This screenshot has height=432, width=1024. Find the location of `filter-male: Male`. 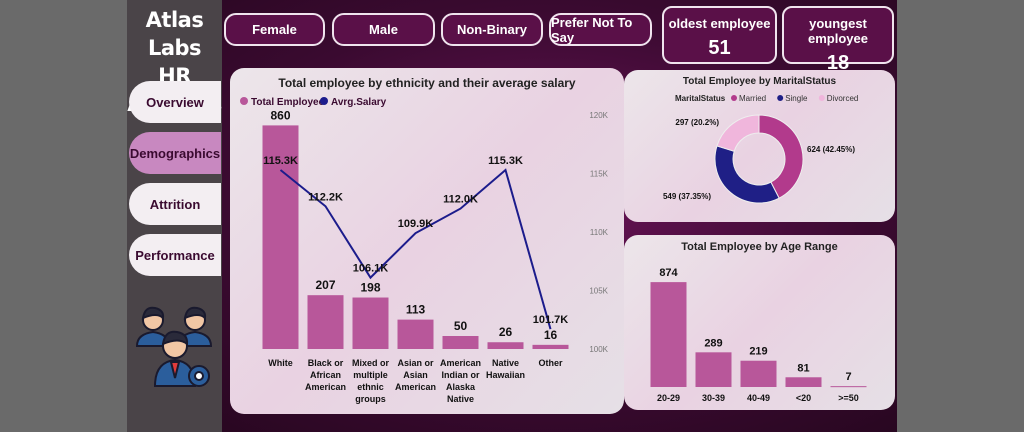

filter-male: Male is located at coordinates (383, 29).